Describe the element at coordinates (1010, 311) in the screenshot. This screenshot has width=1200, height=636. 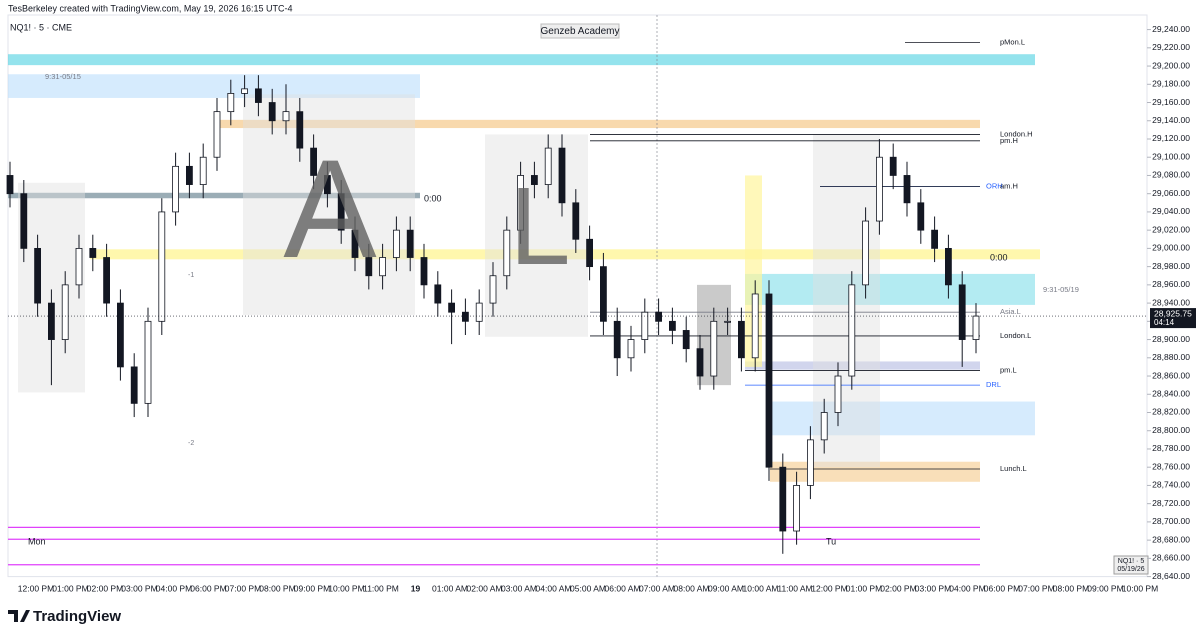
I see `level-label: Asia.L` at that location.